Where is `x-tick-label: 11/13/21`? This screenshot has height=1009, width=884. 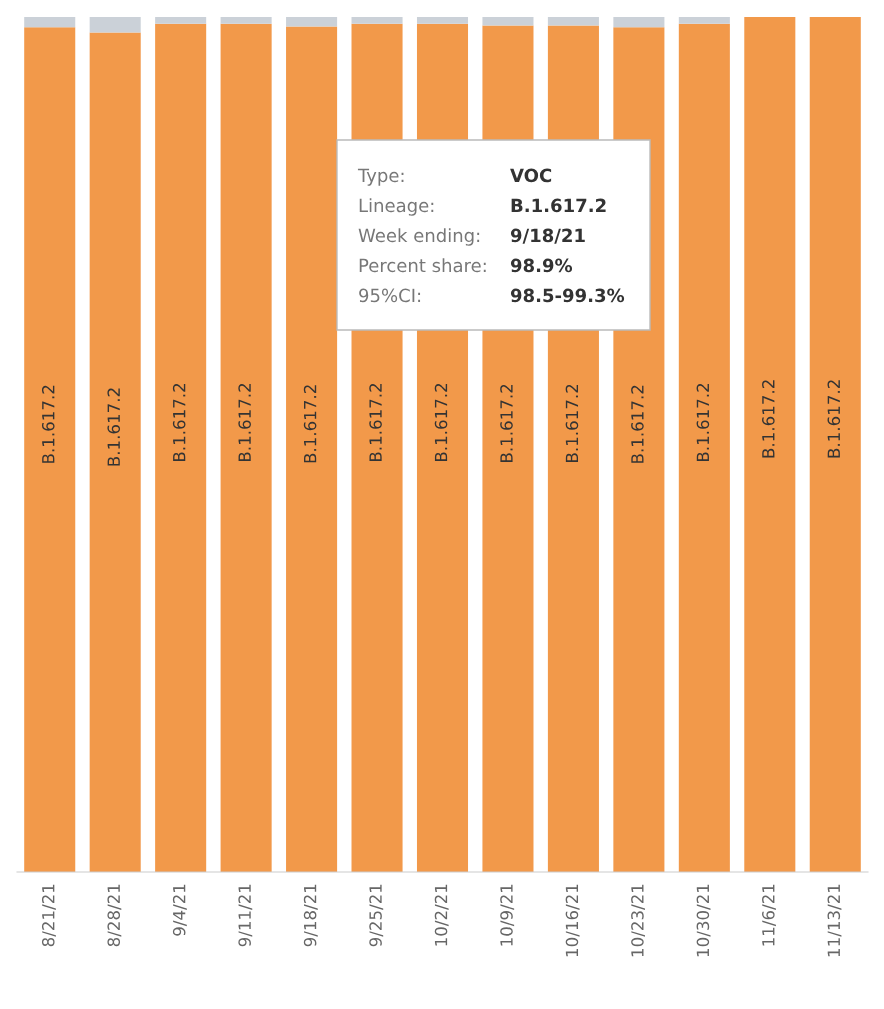 x-tick-label: 11/13/21 is located at coordinates (834, 920).